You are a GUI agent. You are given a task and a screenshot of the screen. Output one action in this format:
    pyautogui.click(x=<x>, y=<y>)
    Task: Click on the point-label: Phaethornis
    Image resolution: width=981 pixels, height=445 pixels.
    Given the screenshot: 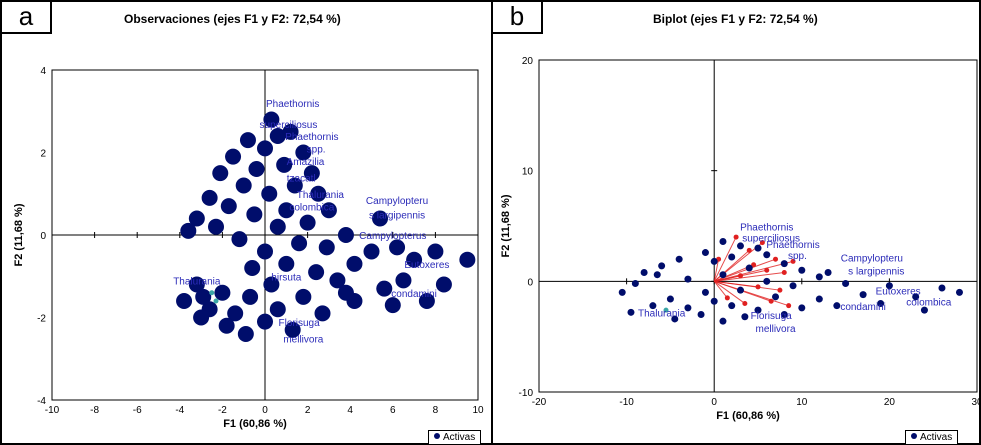 What is the action you would take?
    pyautogui.click(x=311, y=137)
    